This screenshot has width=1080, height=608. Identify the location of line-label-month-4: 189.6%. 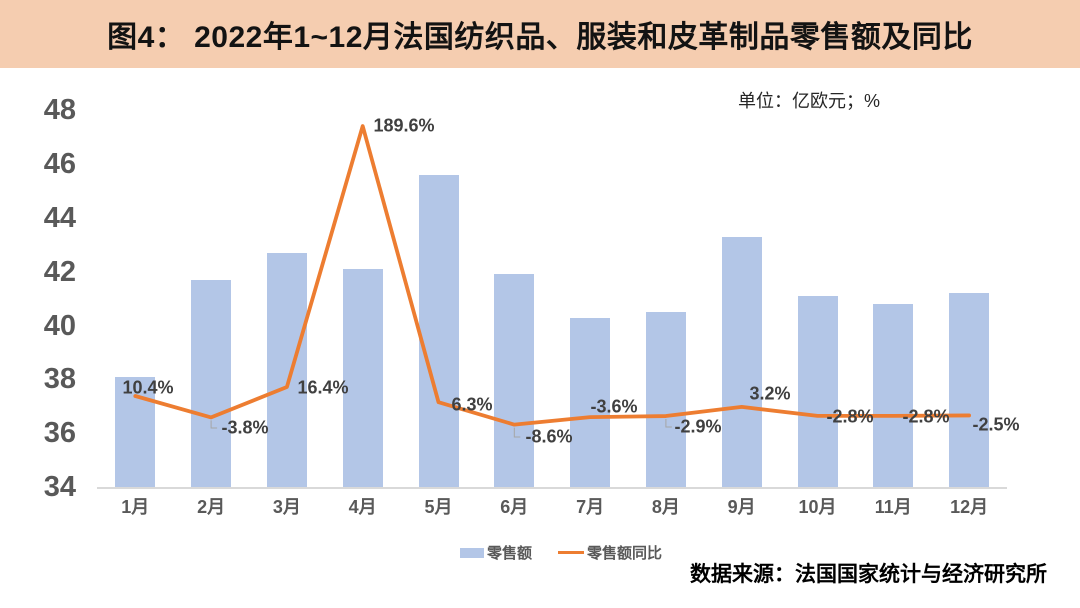
(404, 125).